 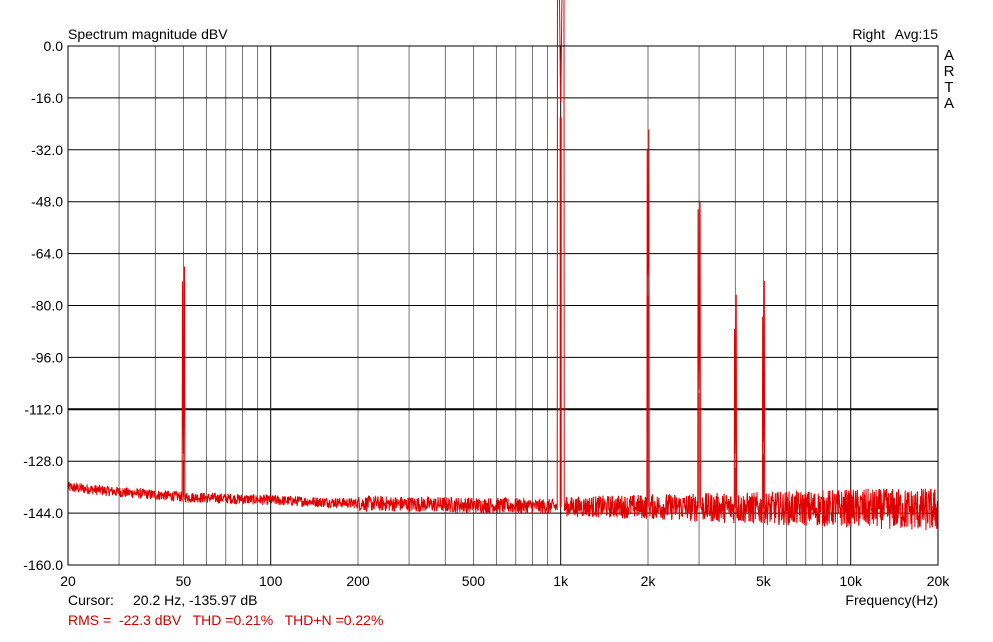 What do you see at coordinates (148, 34) in the screenshot?
I see `chart-title: Spectrum magnitude dBV` at bounding box center [148, 34].